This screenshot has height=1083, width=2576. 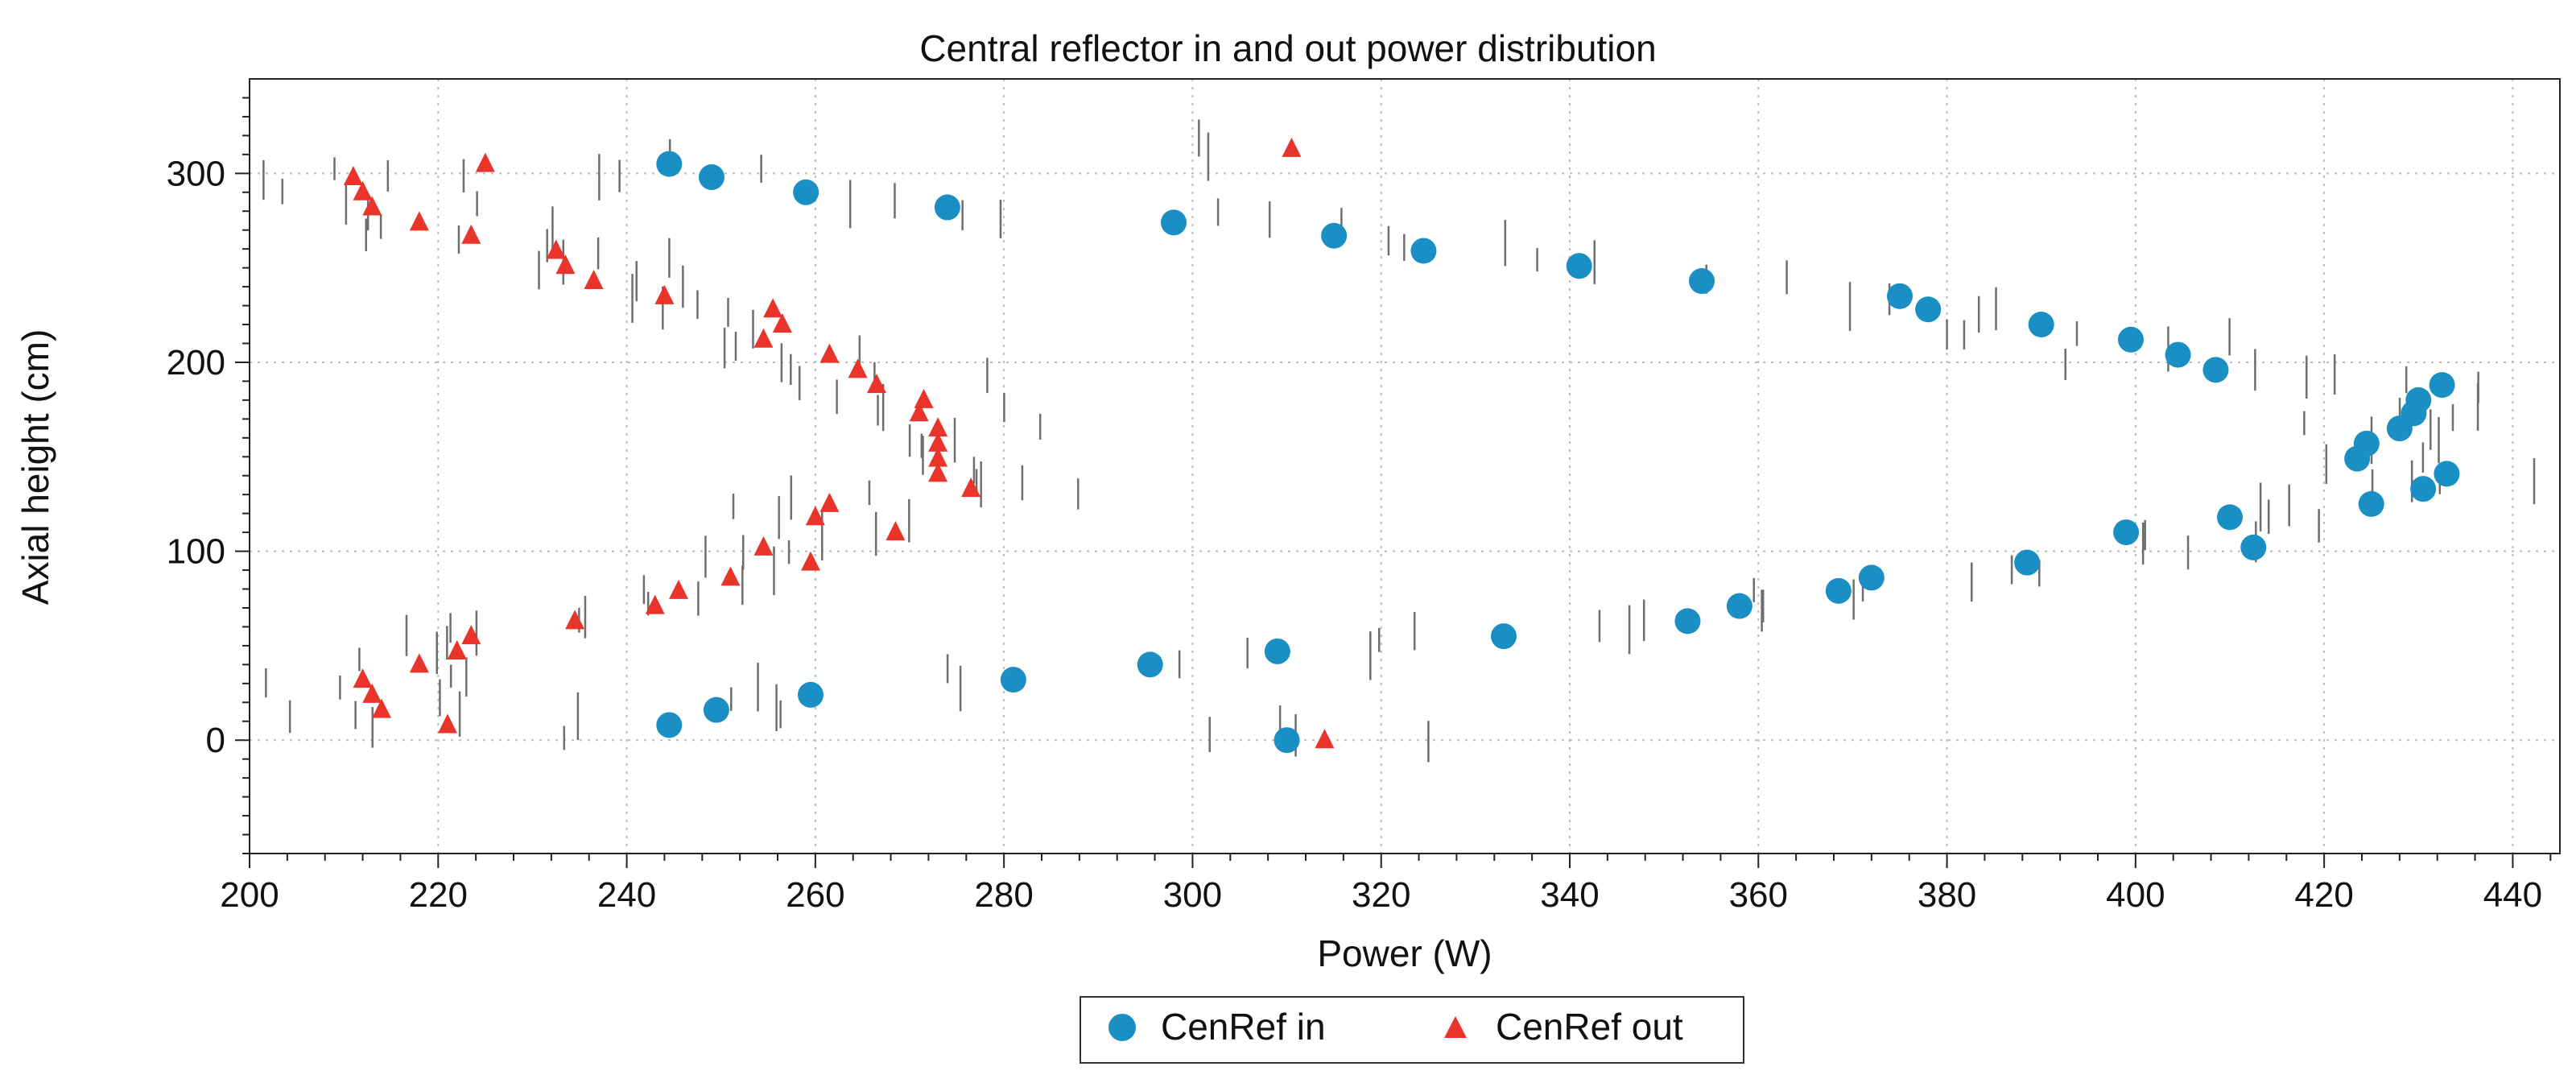 I want to click on x-tick-label: 260, so click(x=815, y=895).